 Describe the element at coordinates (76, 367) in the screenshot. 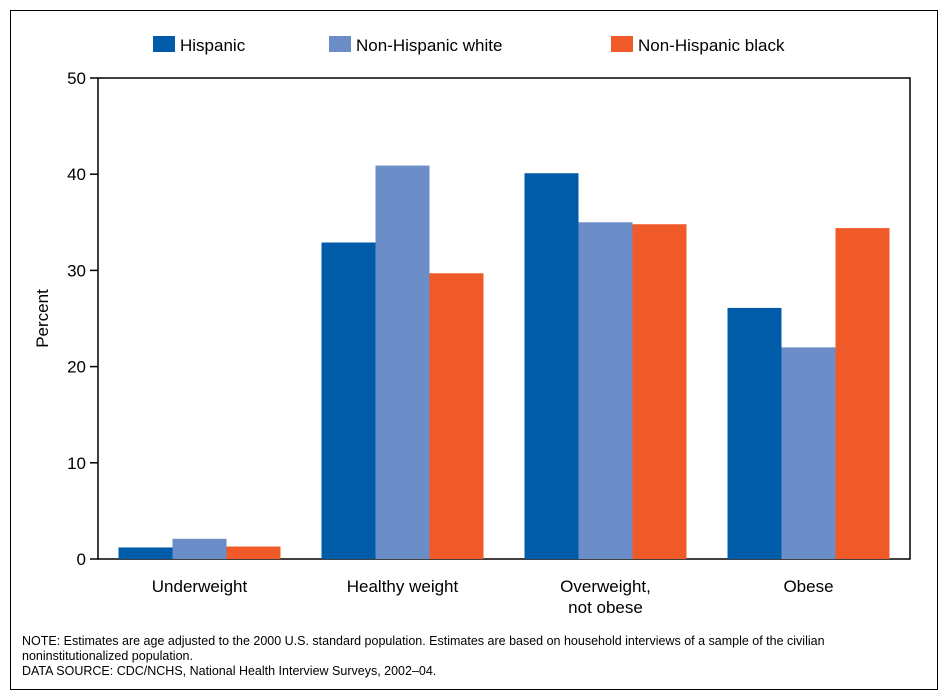

I see `y-tick-label: 20` at that location.